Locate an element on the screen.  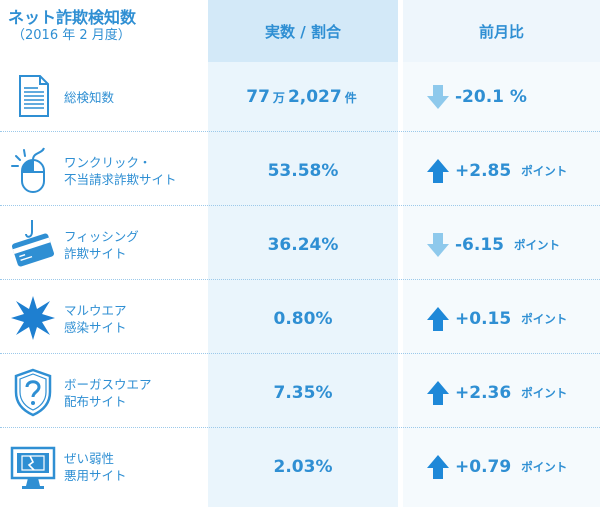
row-label-line-2: 詐欺サイト is located at coordinates (95, 253).